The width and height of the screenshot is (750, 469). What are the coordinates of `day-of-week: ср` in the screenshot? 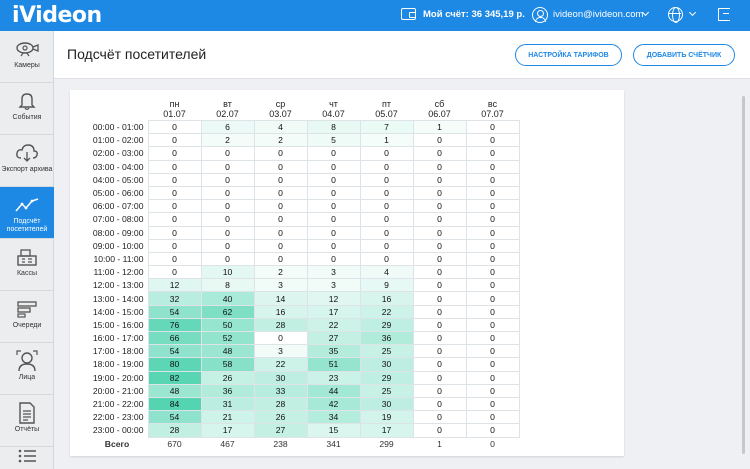 It's located at (280, 104).